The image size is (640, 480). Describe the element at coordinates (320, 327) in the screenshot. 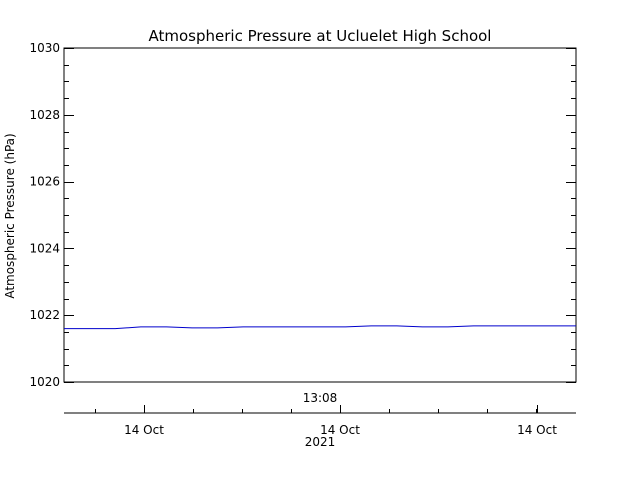

I see `pressure-series-line` at that location.